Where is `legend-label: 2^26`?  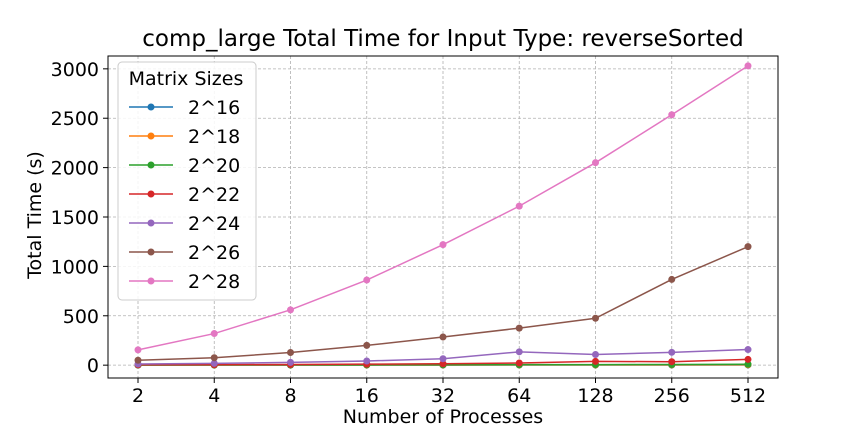 legend-label: 2^26 is located at coordinates (214, 253).